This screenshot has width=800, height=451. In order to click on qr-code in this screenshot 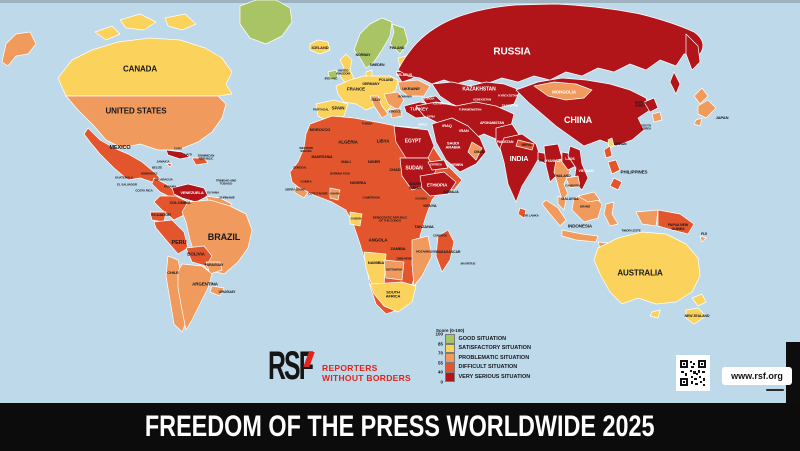, I will do `click(693, 373)`.